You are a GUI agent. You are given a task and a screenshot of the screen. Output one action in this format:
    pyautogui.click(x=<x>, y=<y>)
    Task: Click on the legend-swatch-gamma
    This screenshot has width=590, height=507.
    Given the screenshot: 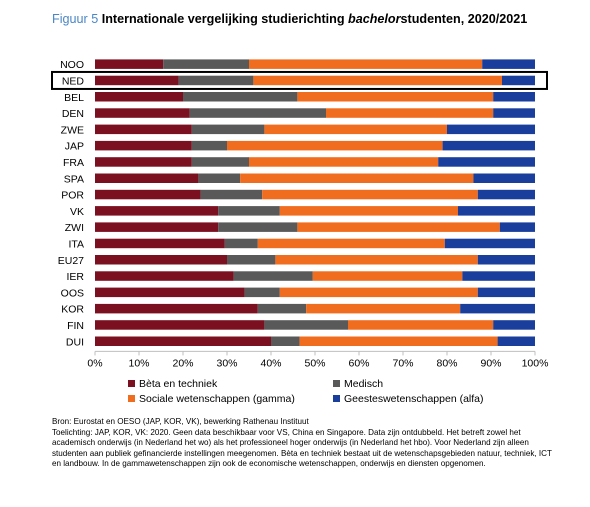 What is the action you would take?
    pyautogui.click(x=131, y=398)
    